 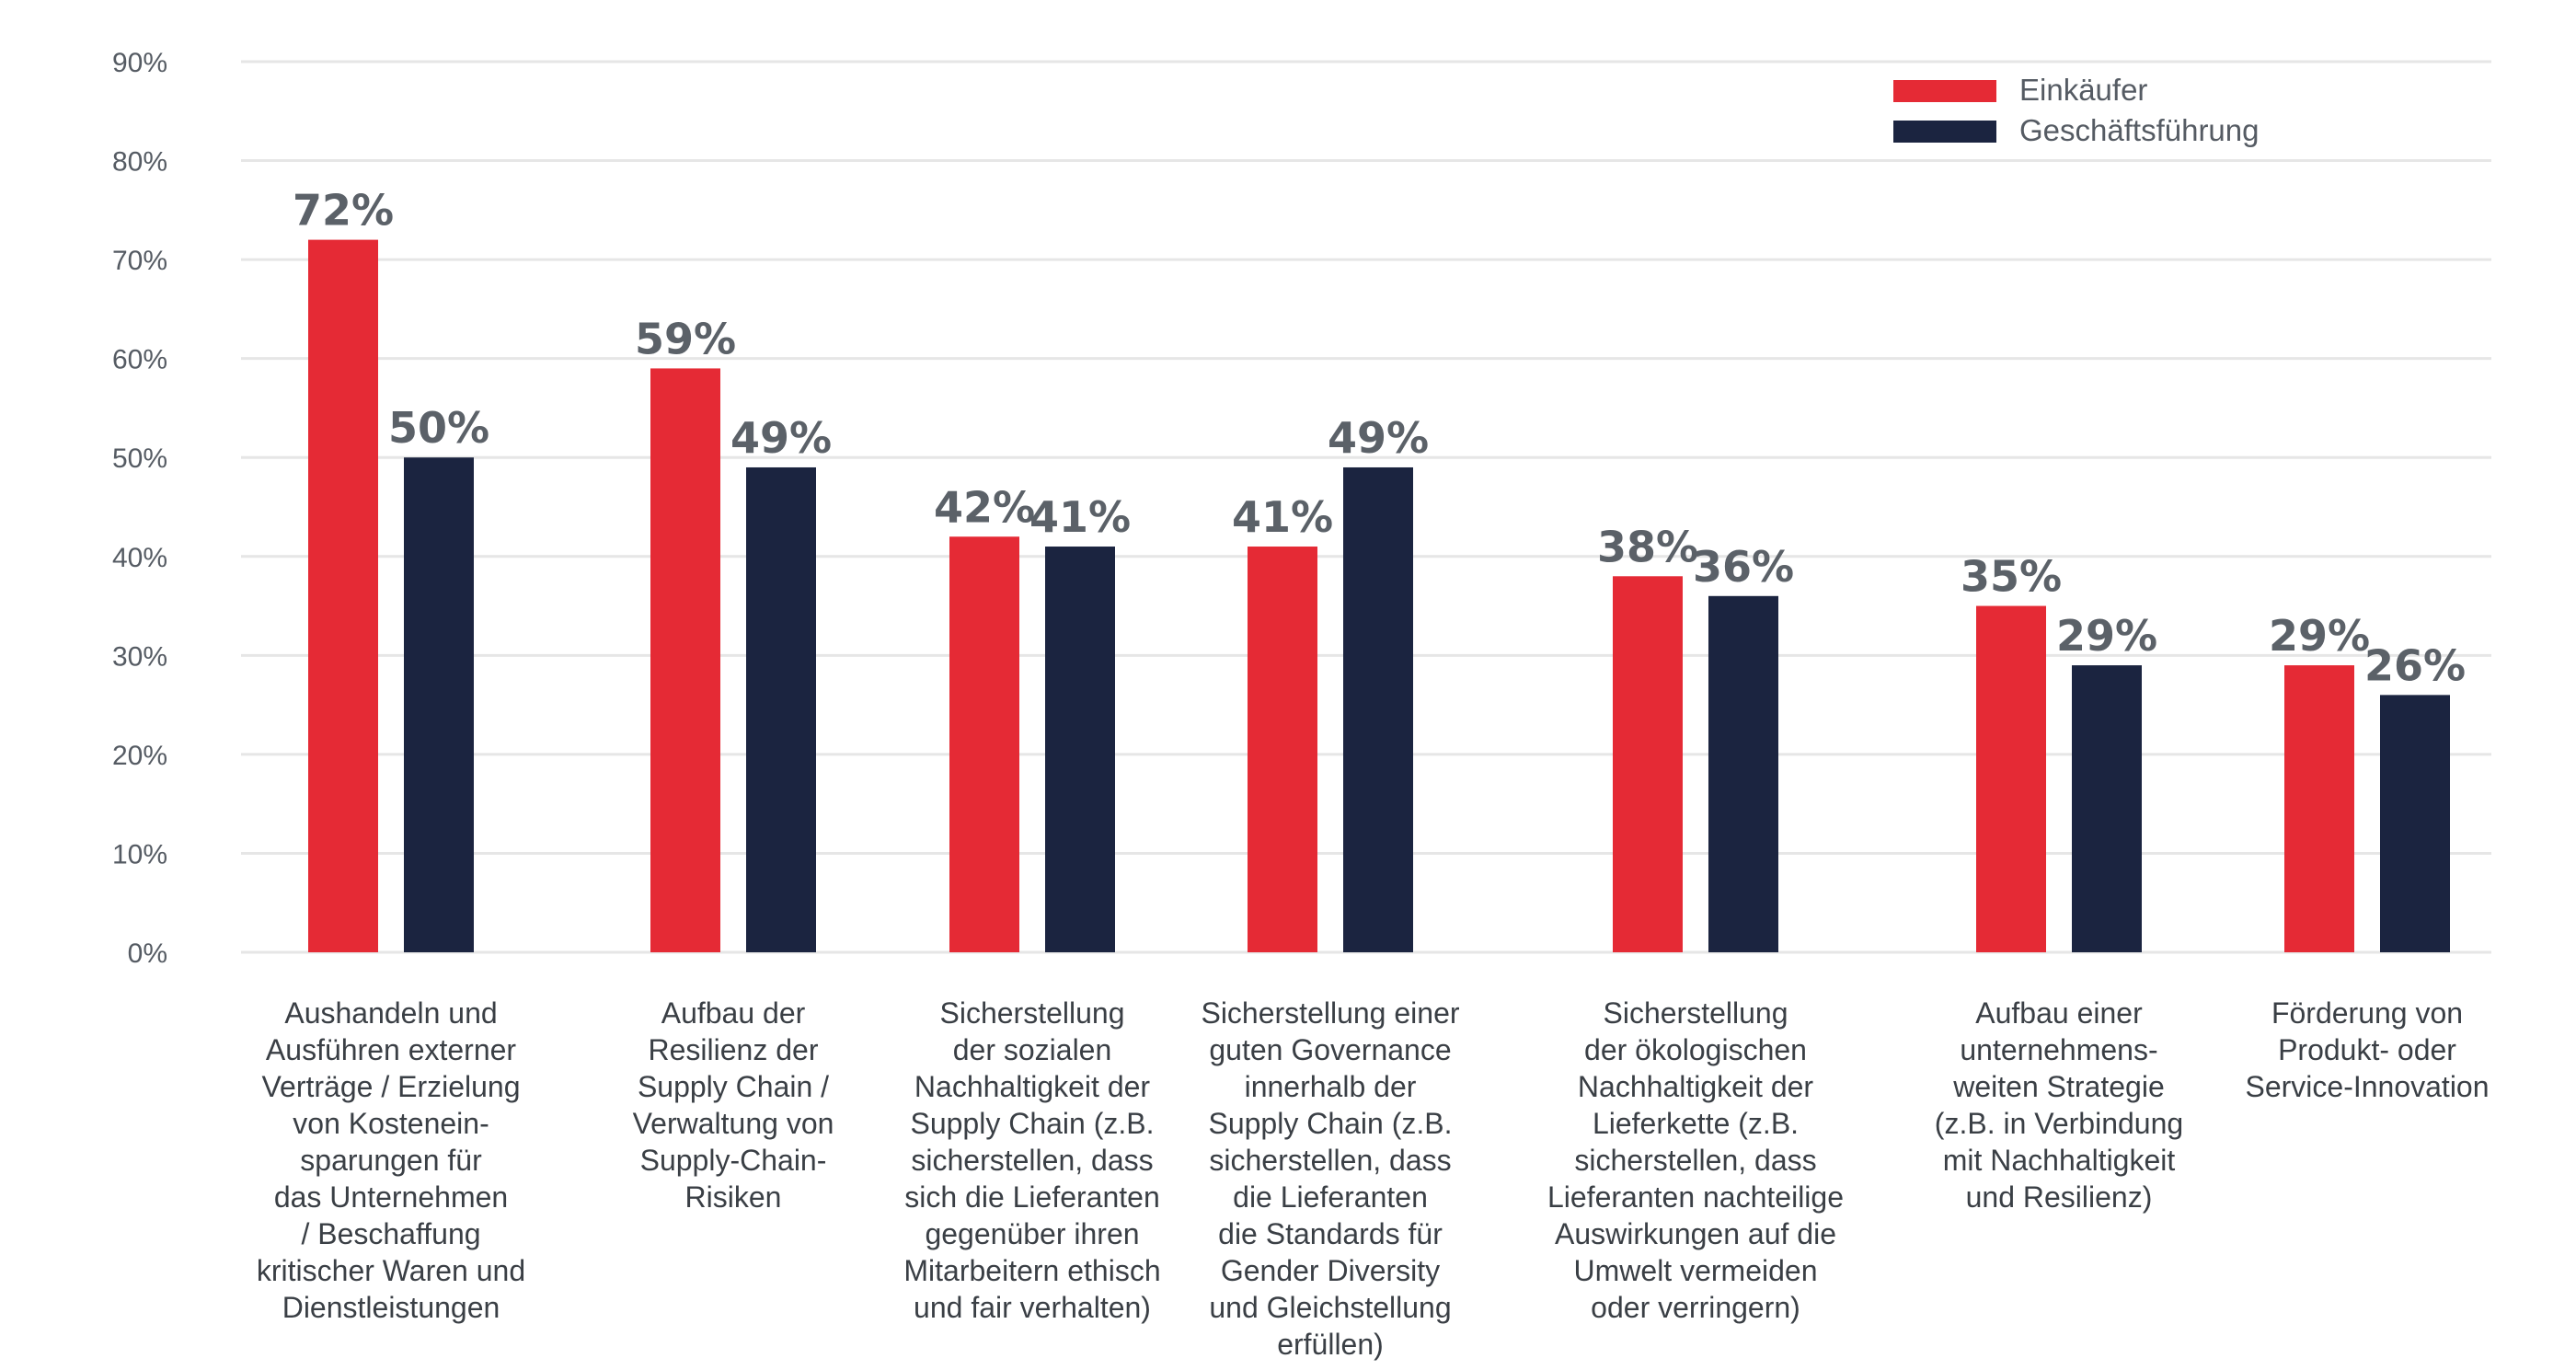 What do you see at coordinates (2083, 90) in the screenshot?
I see `legend-label: Einkäufer` at bounding box center [2083, 90].